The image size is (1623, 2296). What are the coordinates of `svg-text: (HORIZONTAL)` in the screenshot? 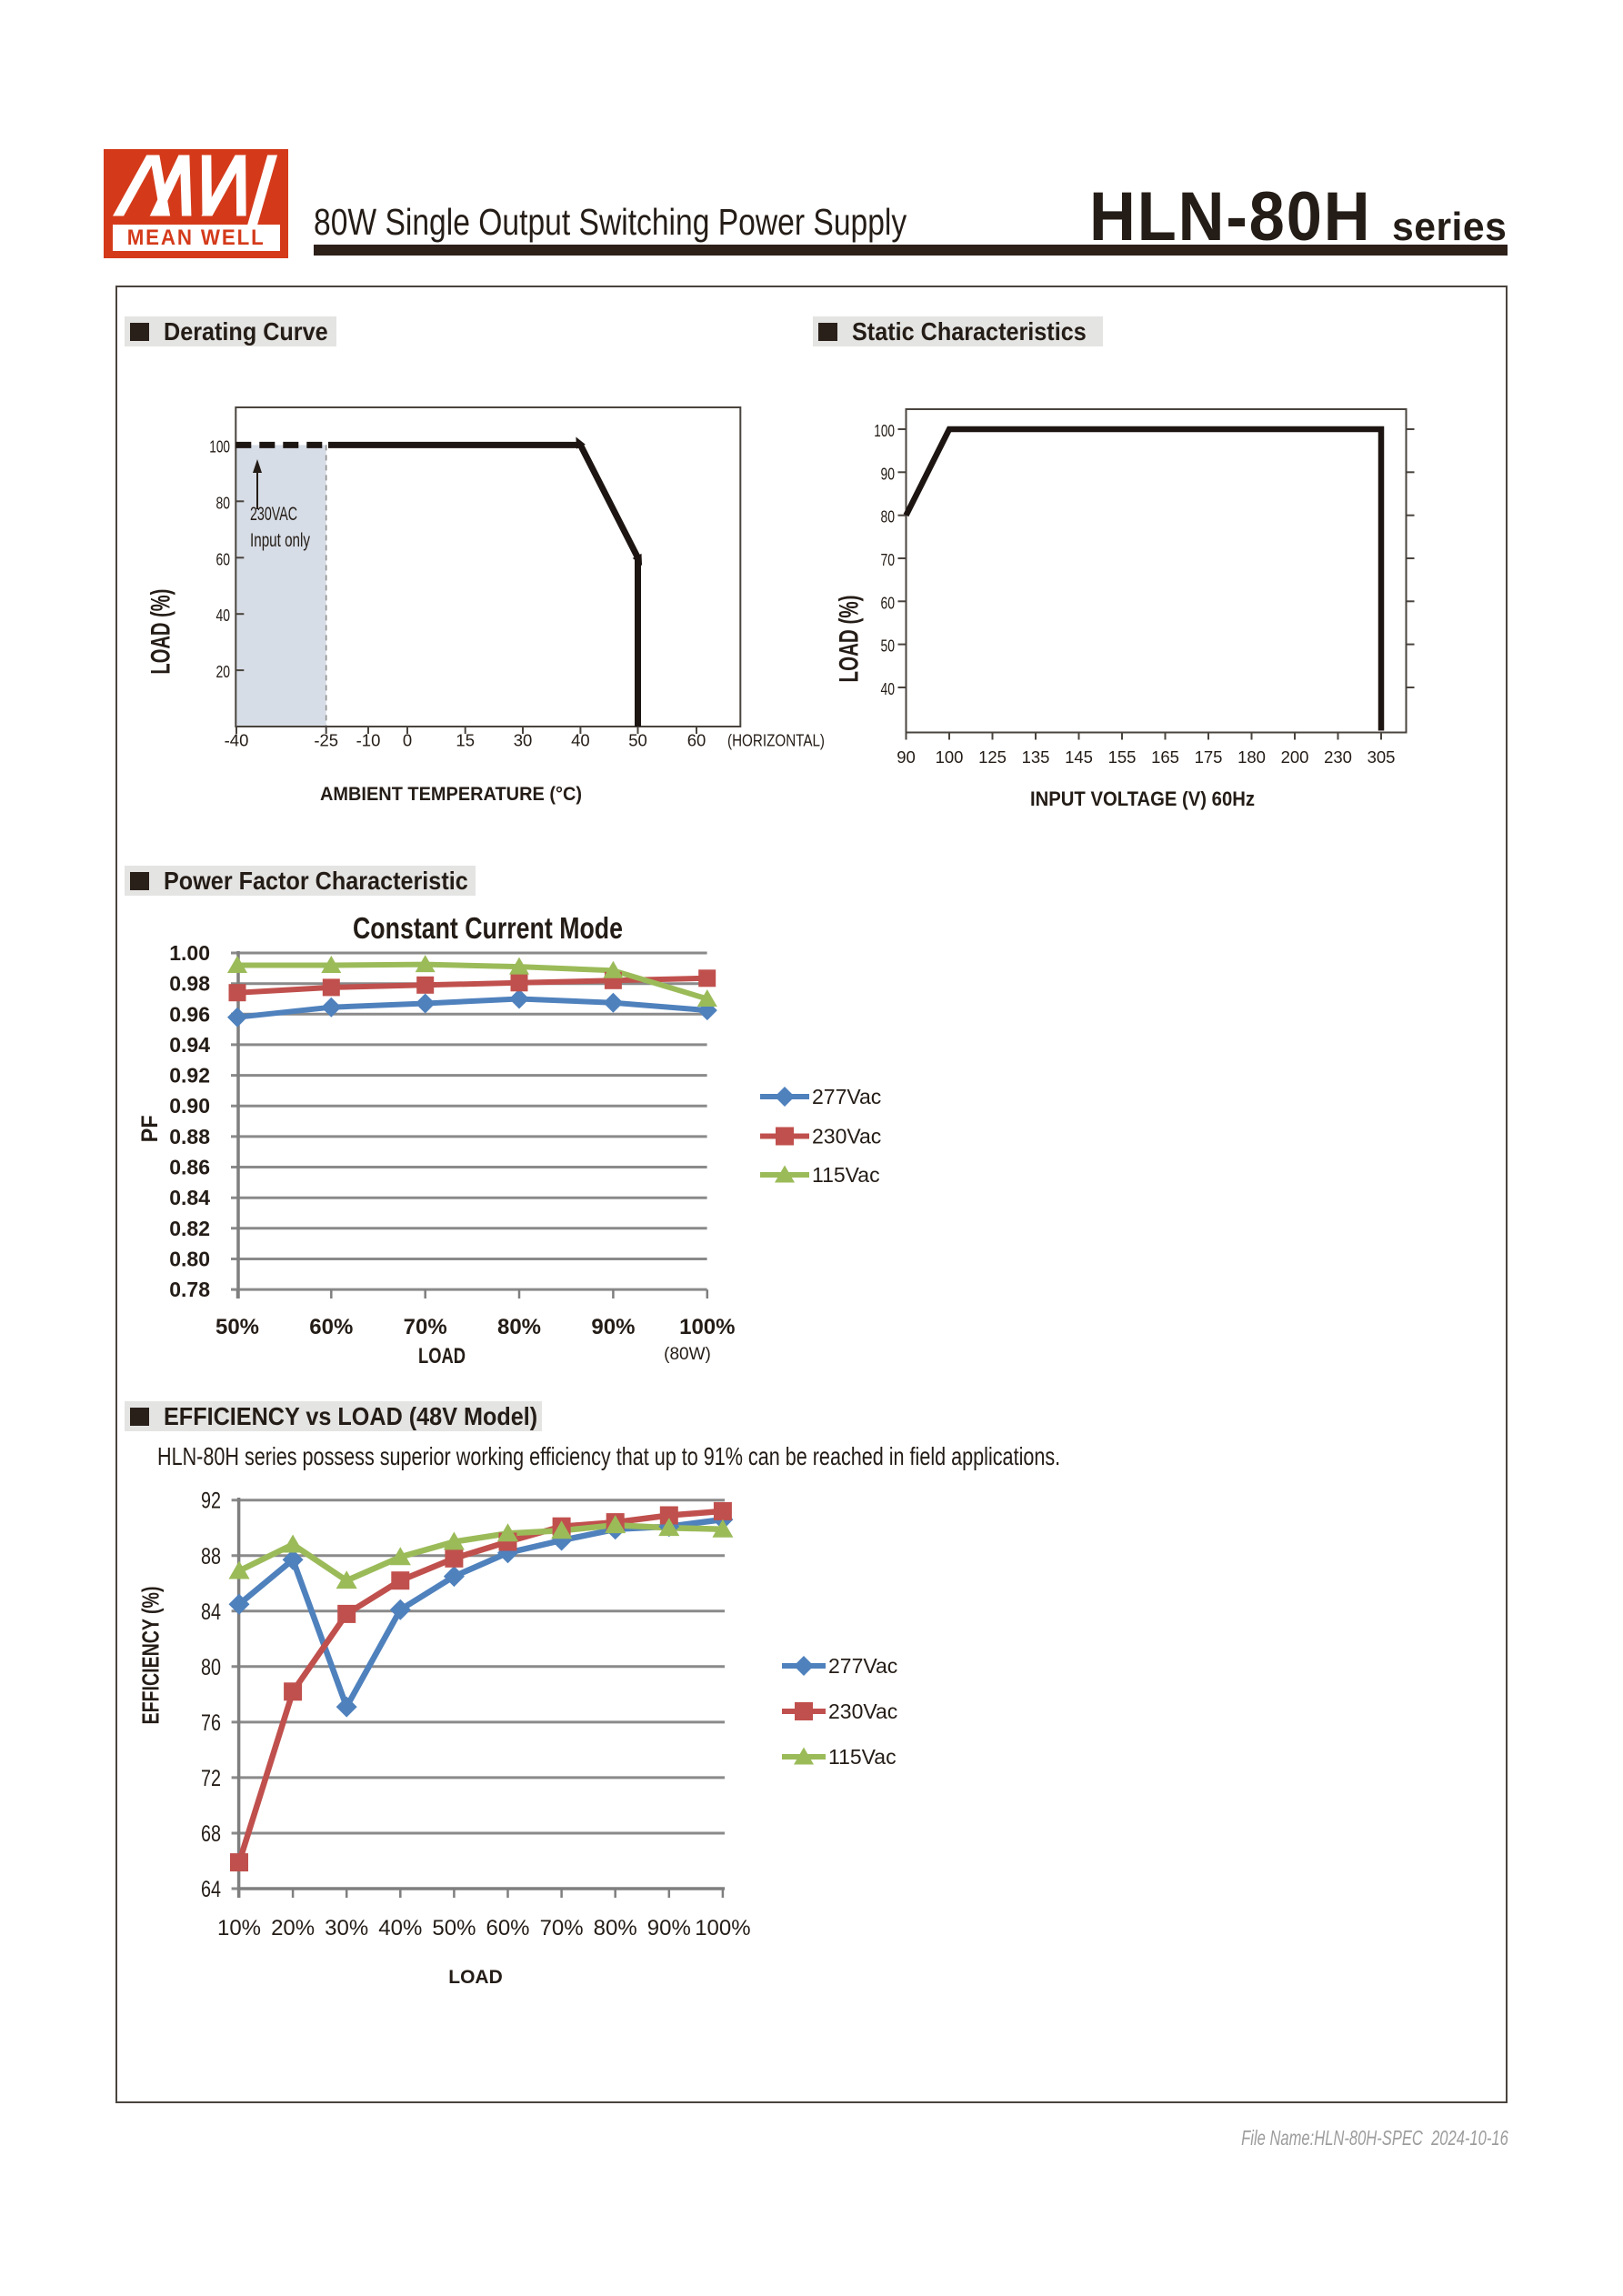 It's located at (776, 740).